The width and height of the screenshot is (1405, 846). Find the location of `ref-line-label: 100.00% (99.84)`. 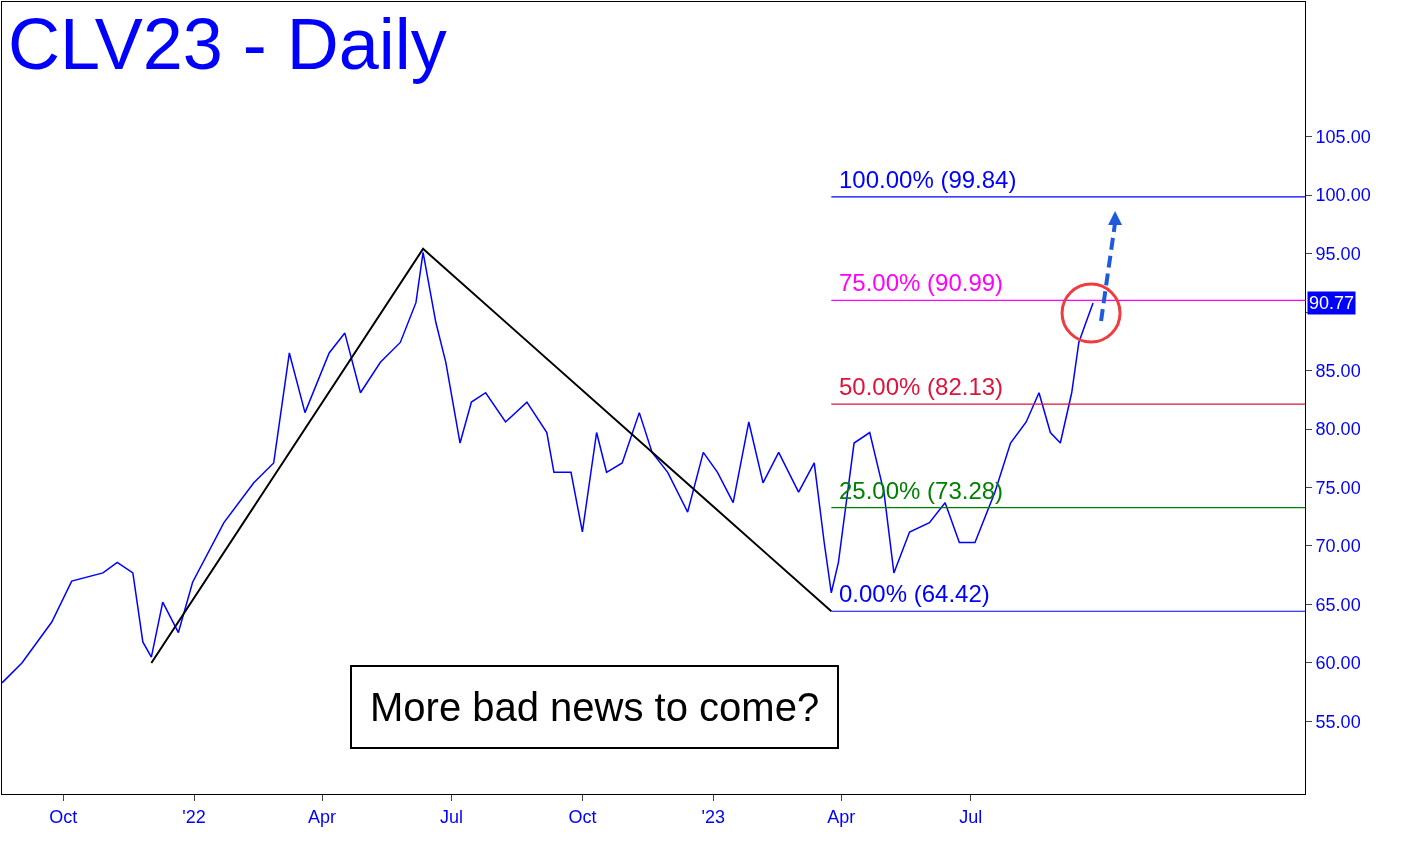

ref-line-label: 100.00% (99.84) is located at coordinates (928, 179).